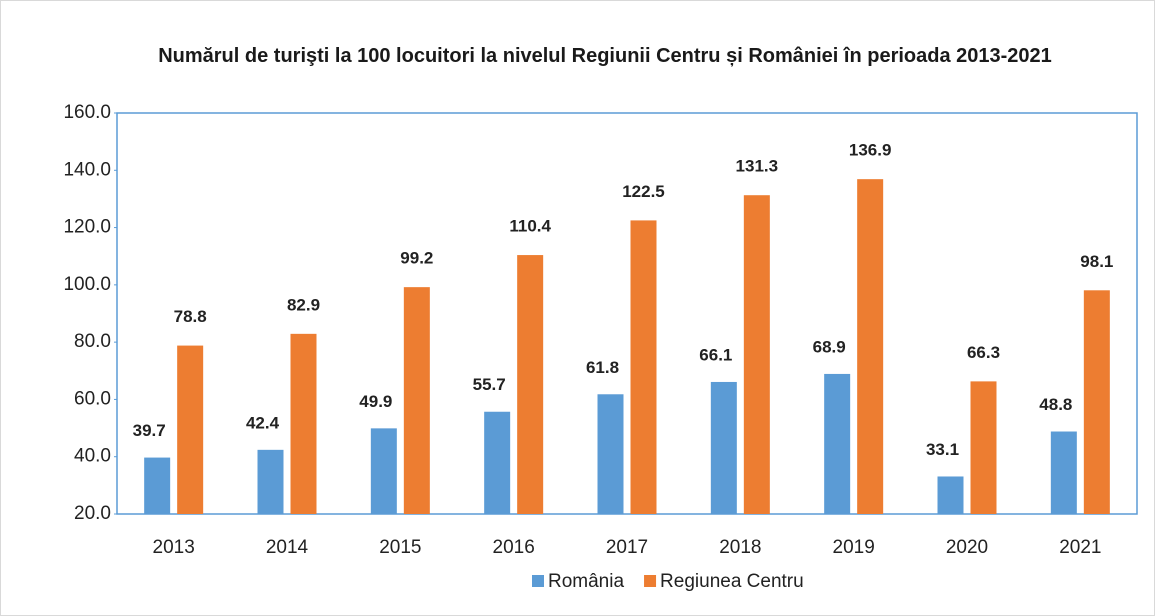  I want to click on x-tick-label: 2017, so click(627, 547).